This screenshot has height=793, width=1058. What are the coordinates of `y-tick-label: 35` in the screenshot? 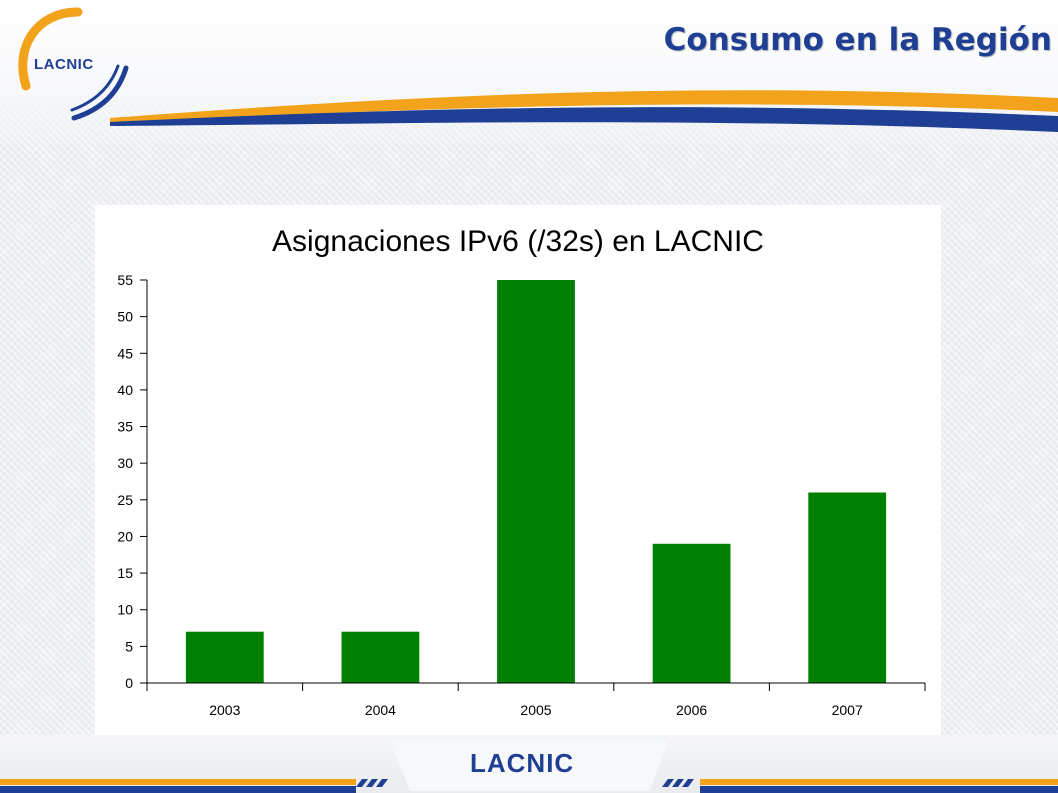 It's located at (125, 427).